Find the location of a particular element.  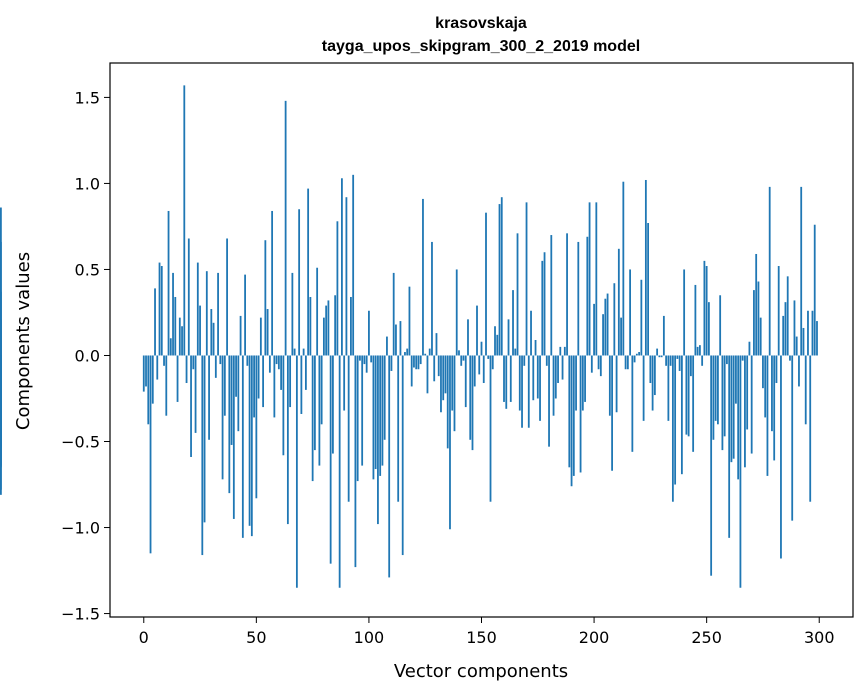

x-tick-label: 0 is located at coordinates (144, 637).